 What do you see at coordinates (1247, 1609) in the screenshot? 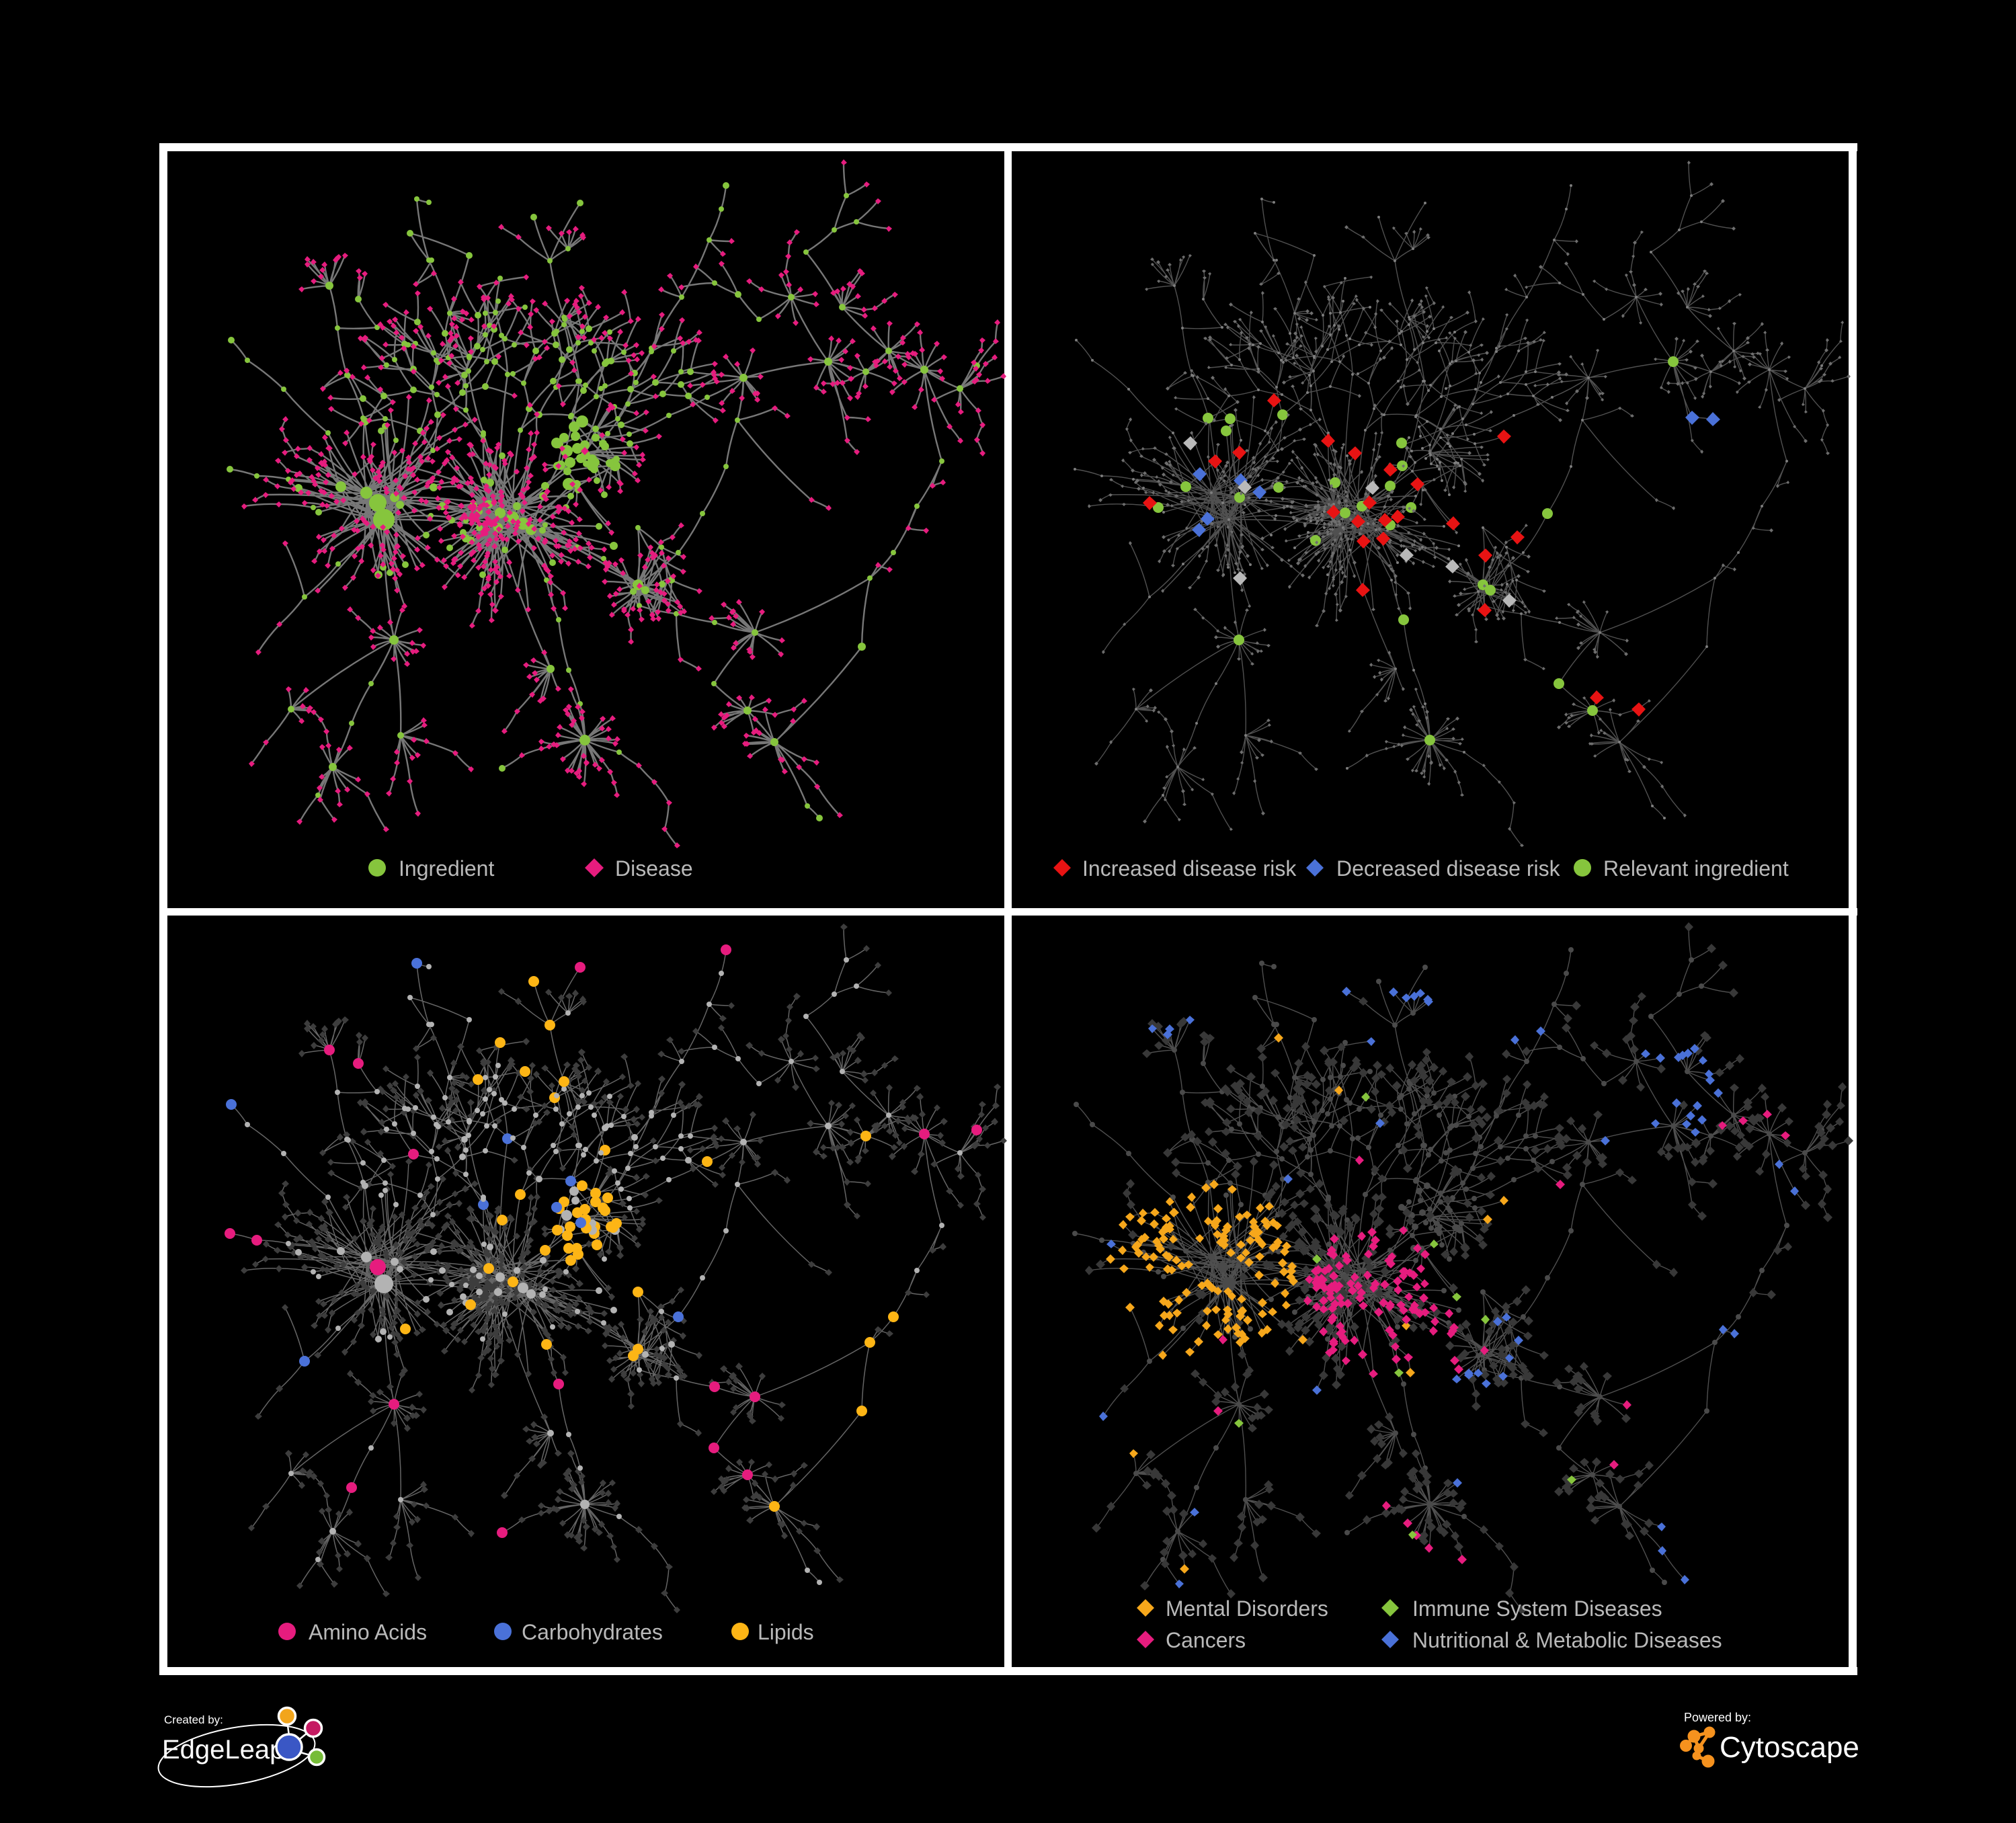
I see `svg-text: Mental Disorders` at bounding box center [1247, 1609].